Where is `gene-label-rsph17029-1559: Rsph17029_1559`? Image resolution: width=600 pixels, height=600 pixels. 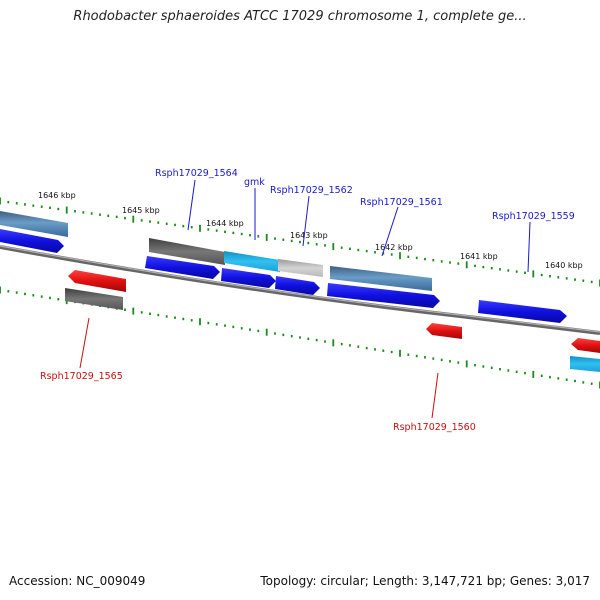
gene-label-rsph17029-1559: Rsph17029_1559 is located at coordinates (533, 216).